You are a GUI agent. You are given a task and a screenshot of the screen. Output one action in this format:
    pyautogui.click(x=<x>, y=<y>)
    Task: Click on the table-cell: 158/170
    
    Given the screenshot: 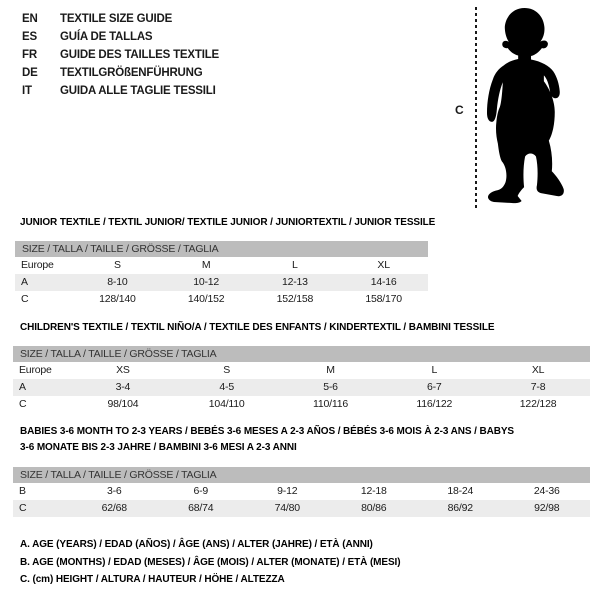 What is the action you would take?
    pyautogui.click(x=383, y=299)
    